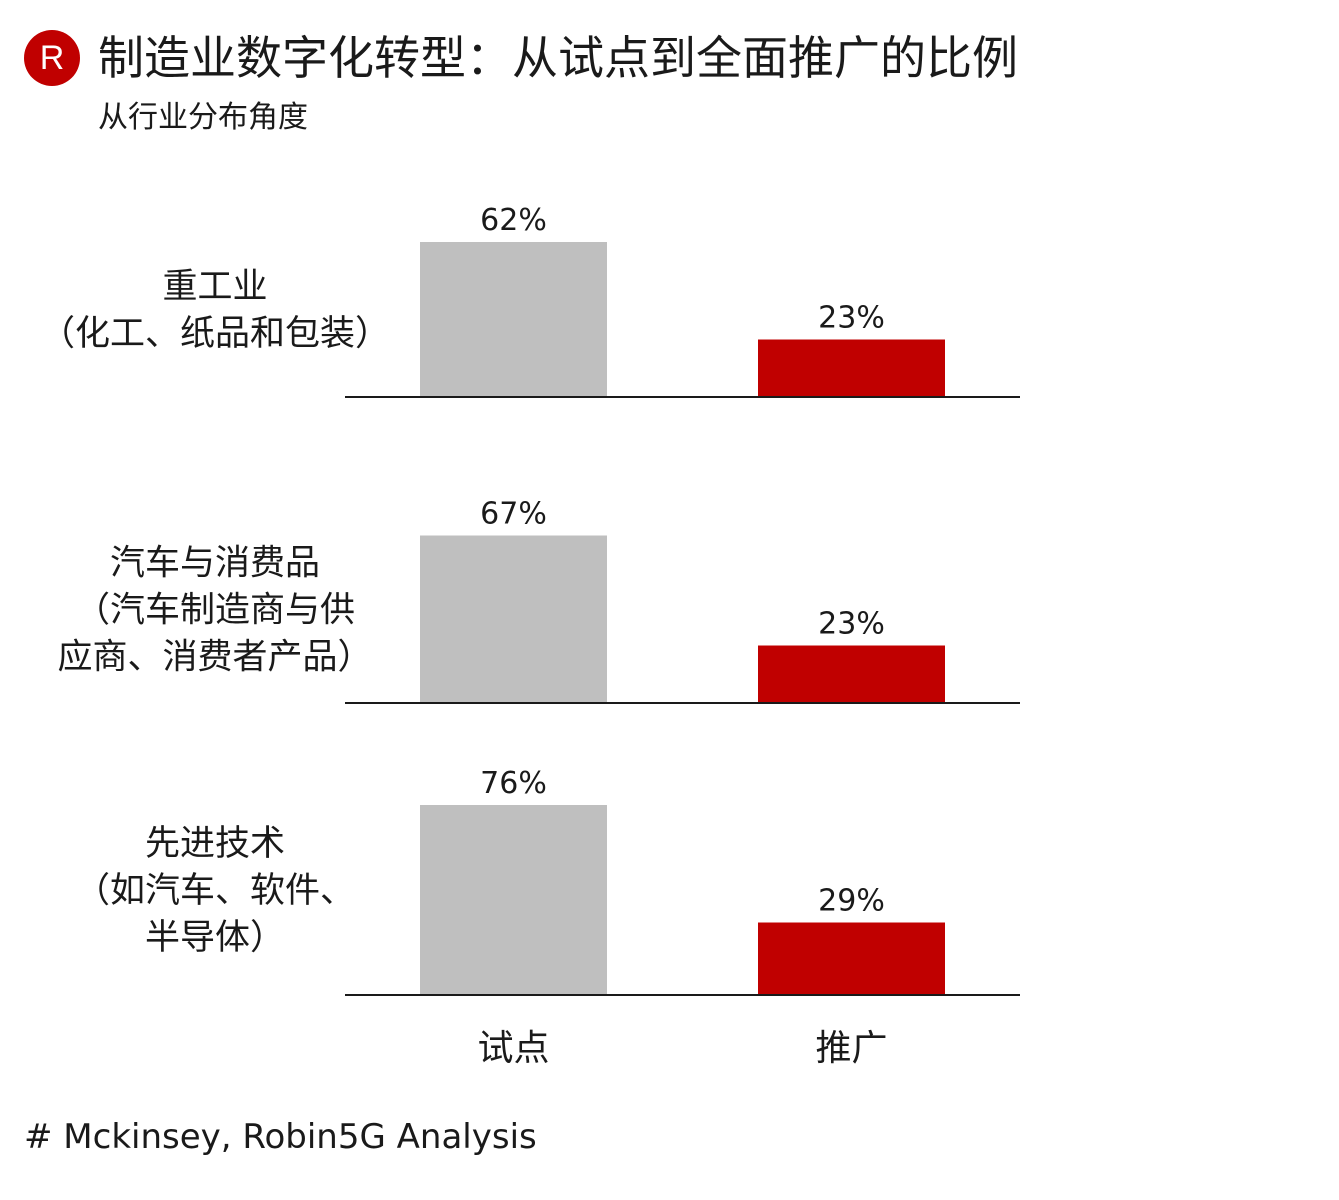 This screenshot has height=1200, width=1339. I want to click on group-label-line: （如汽车、软件、, so click(215, 891).